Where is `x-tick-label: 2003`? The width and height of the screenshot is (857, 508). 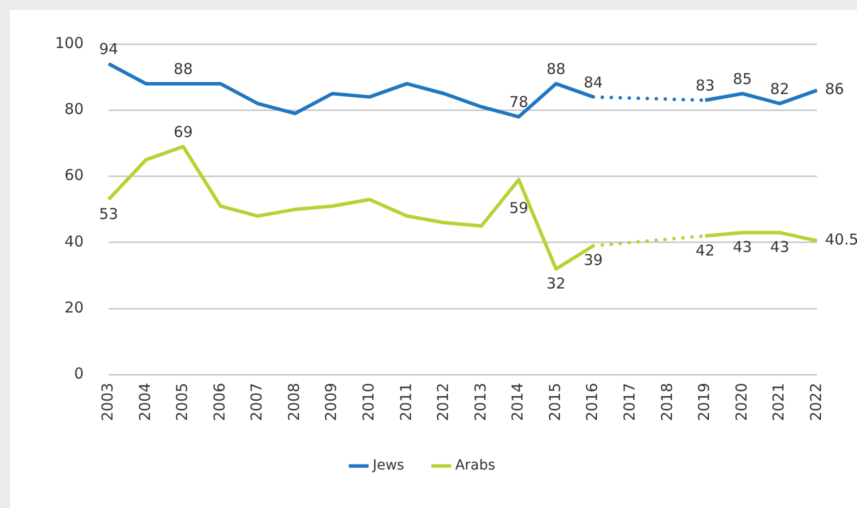
x-tick-label: 2003 is located at coordinates (107, 402).